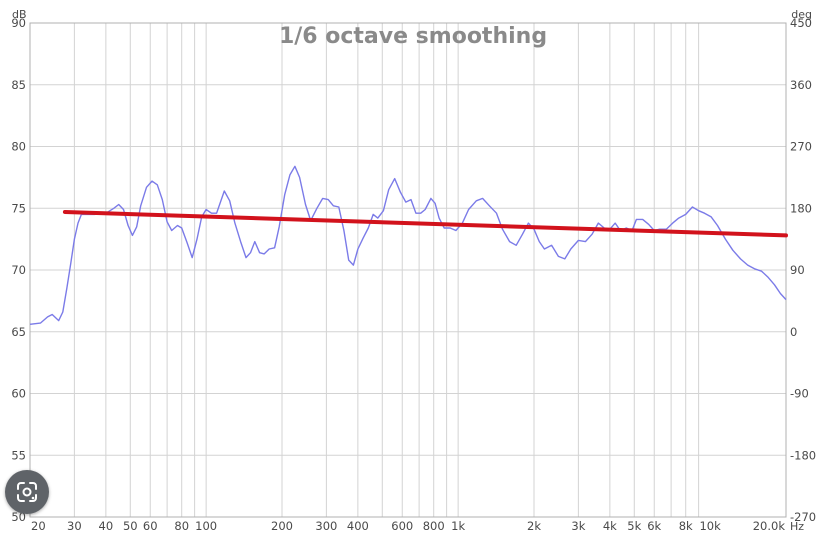 The width and height of the screenshot is (828, 547). Describe the element at coordinates (801, 23) in the screenshot. I see `y2-tick-label: 450` at that location.